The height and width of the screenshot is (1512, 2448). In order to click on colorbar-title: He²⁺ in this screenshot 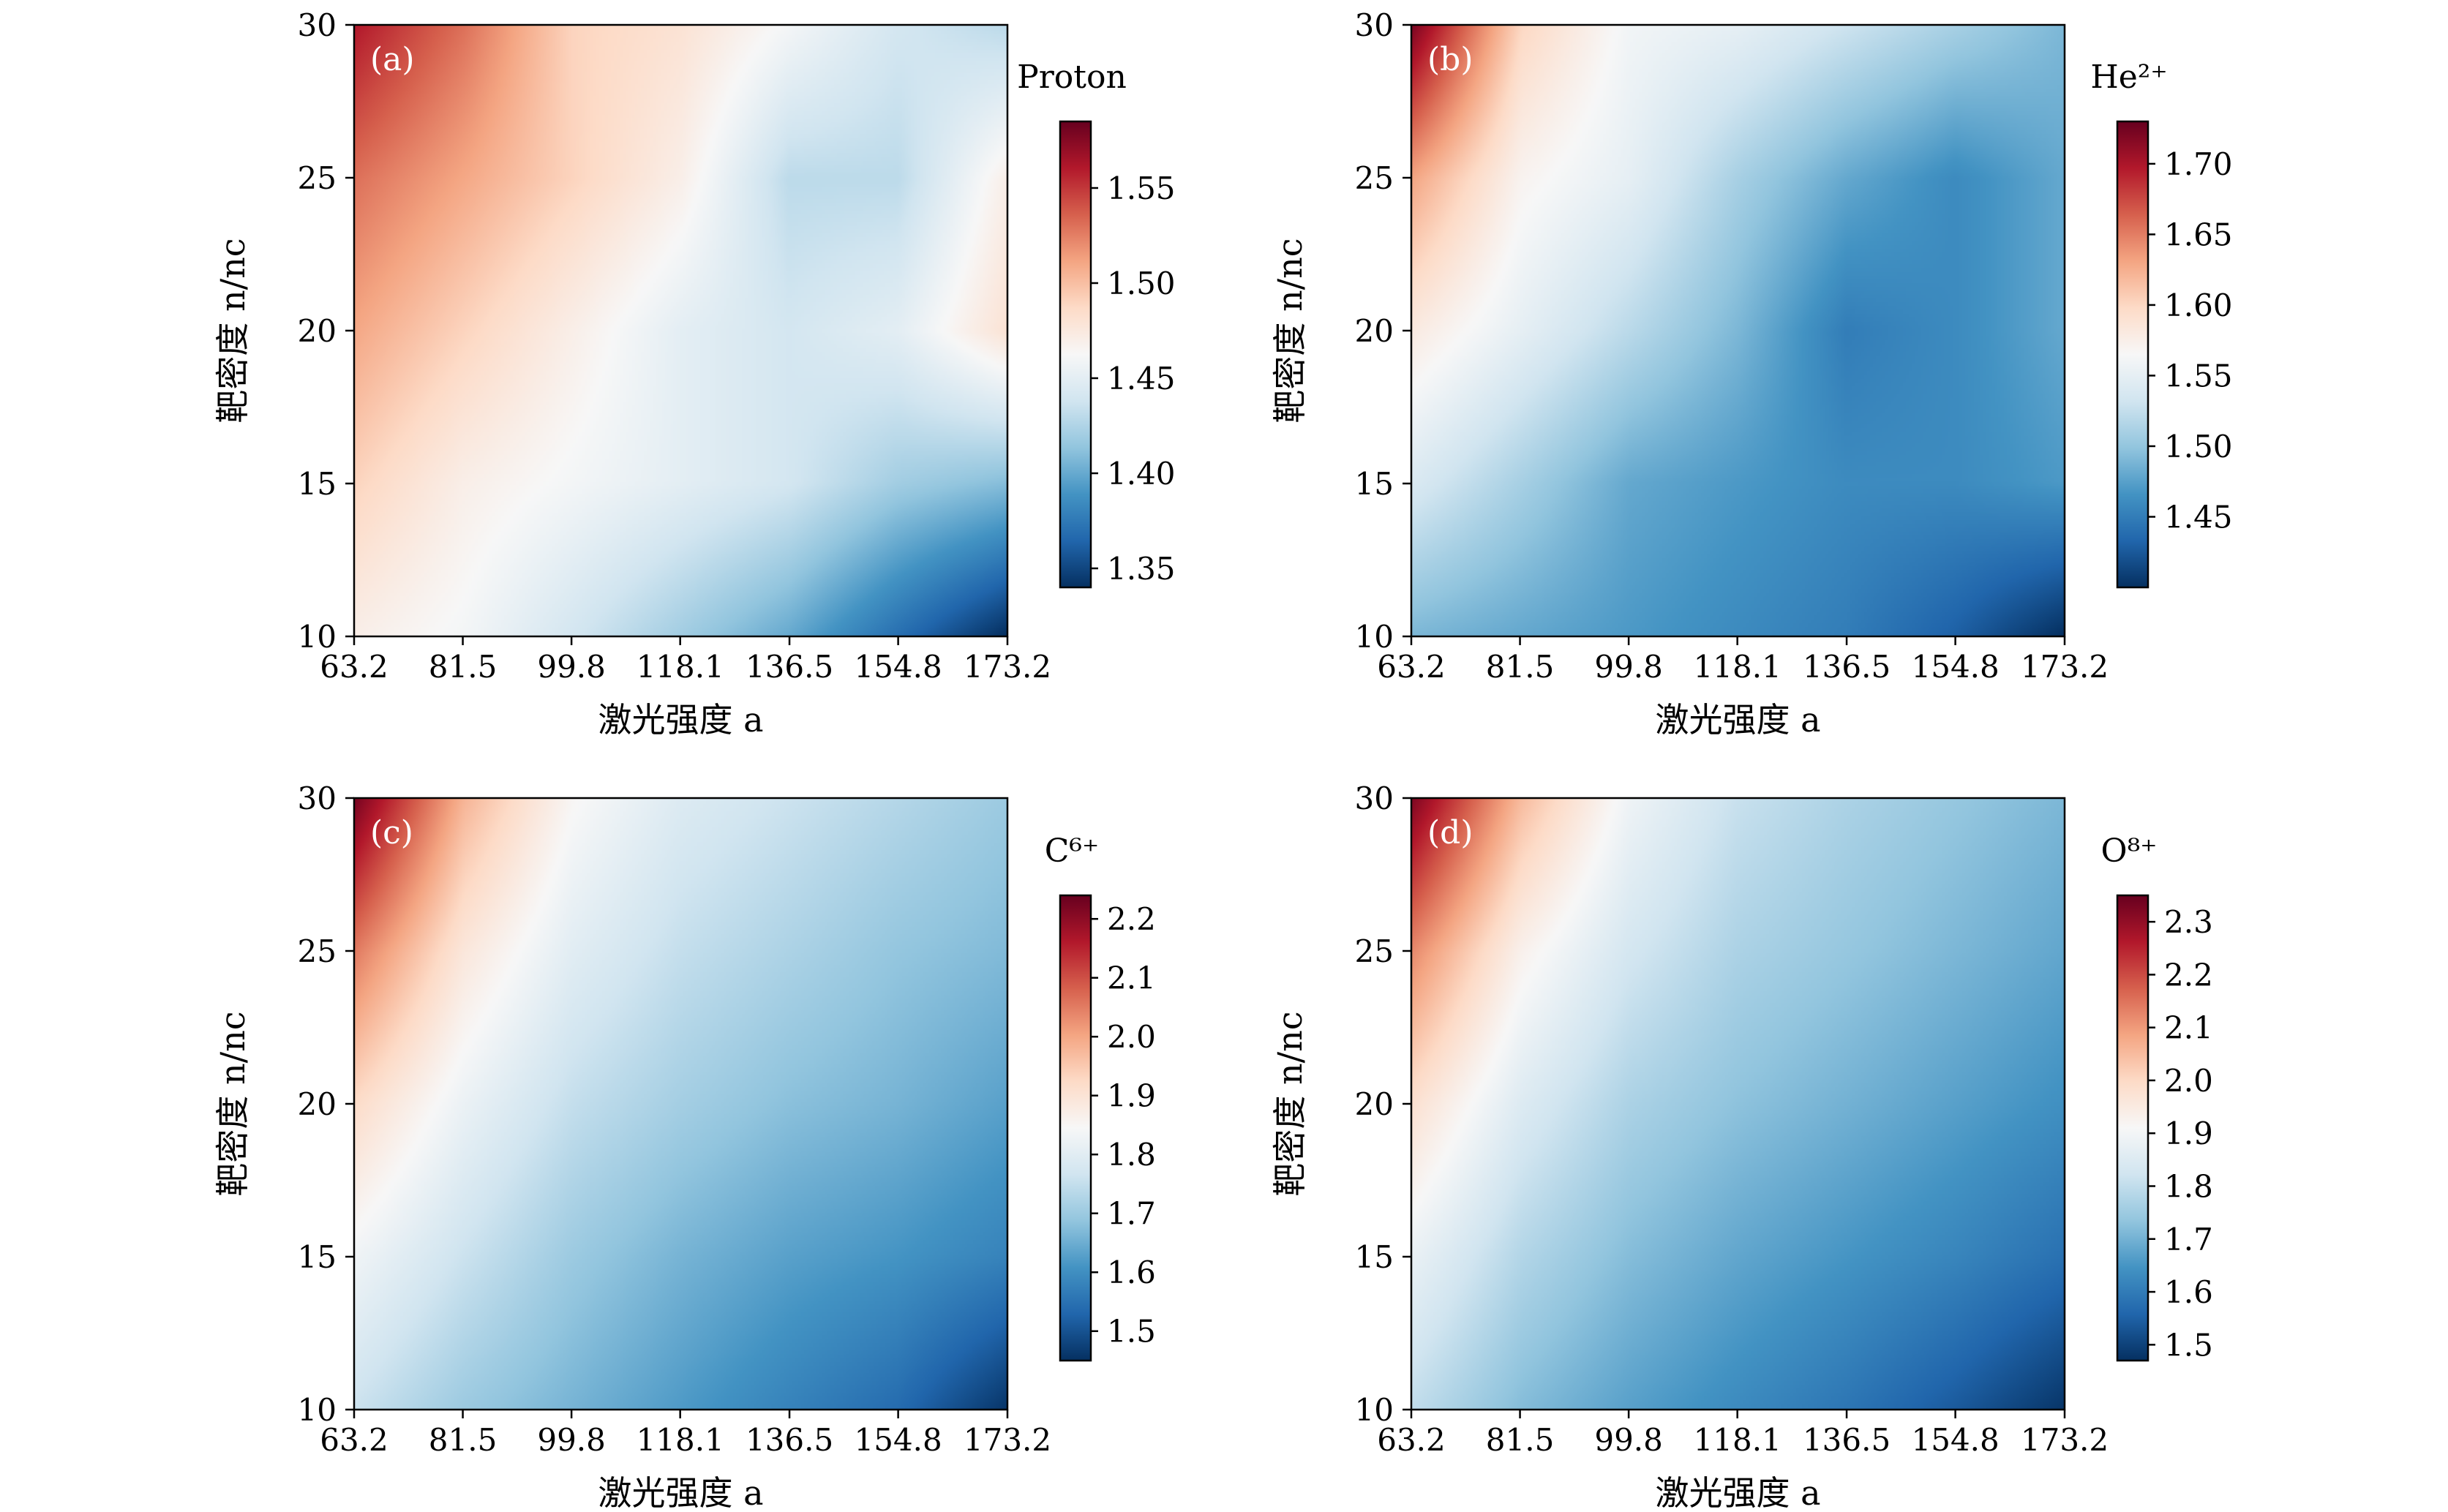, I will do `click(2128, 77)`.